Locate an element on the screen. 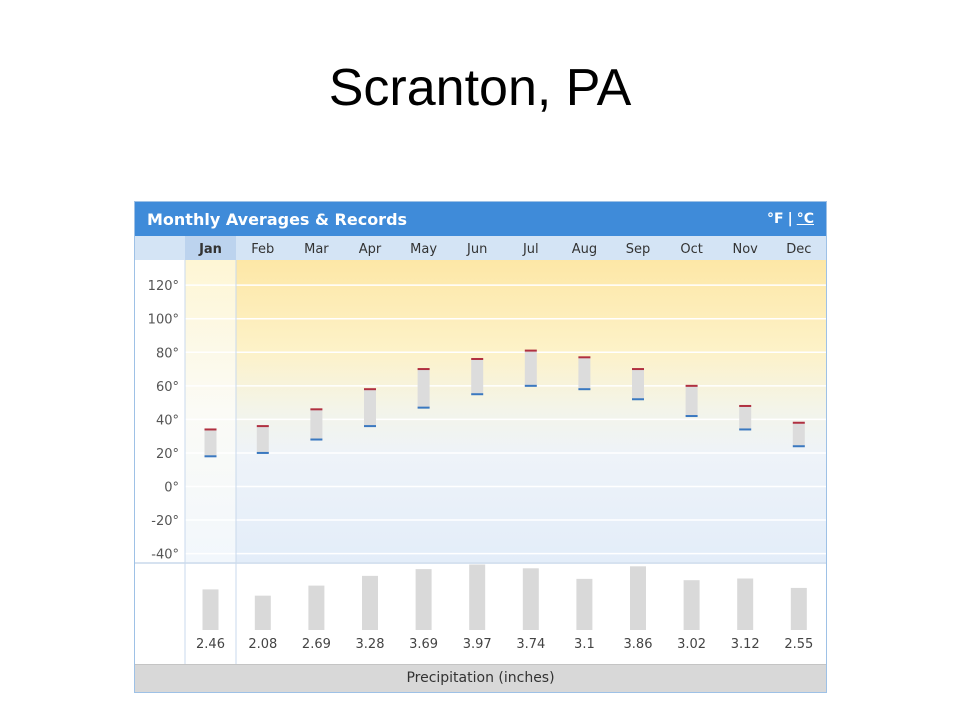 The image size is (960, 720). precip-value-label: 2.08 is located at coordinates (262, 644).